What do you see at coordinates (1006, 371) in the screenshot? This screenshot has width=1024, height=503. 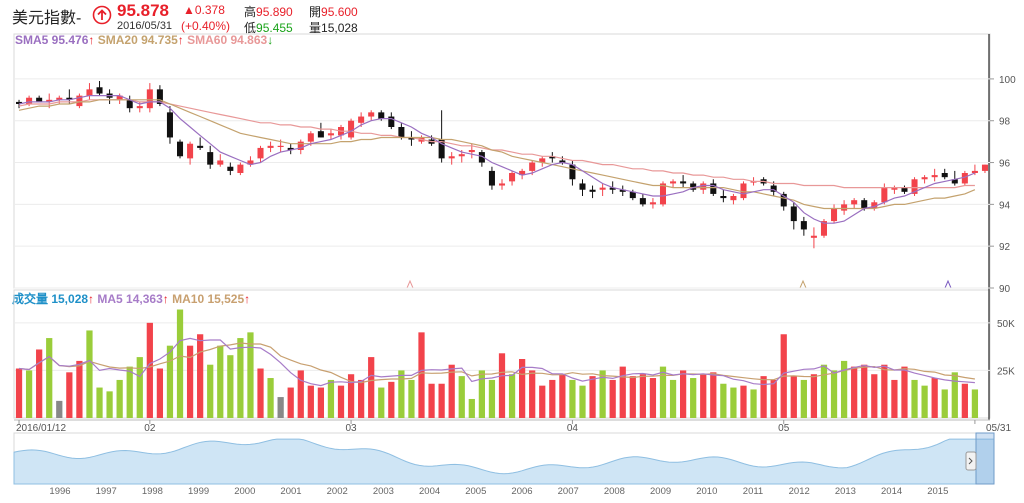 I see `volume-tick-label: 25K` at bounding box center [1006, 371].